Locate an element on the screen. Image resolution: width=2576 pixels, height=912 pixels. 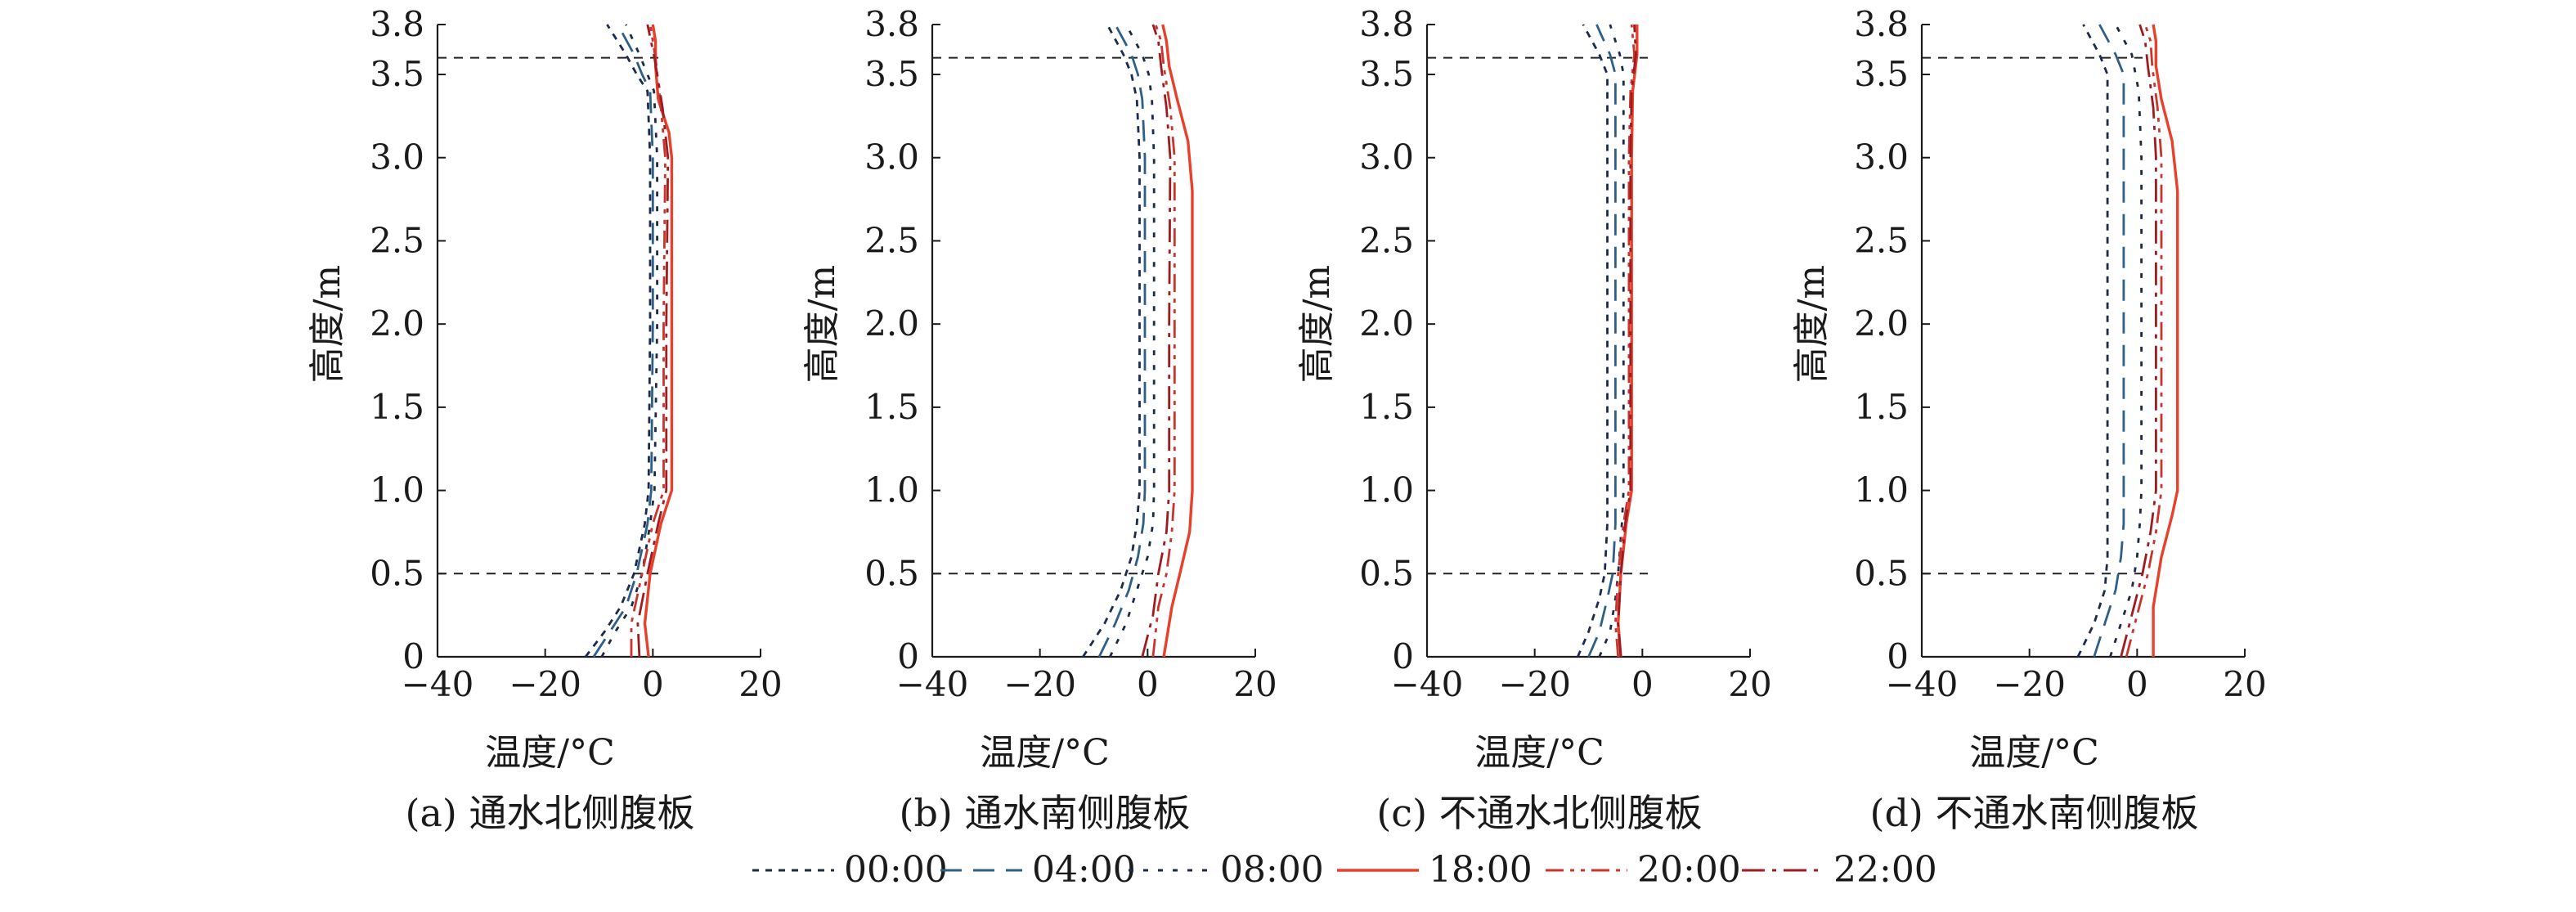
legend-item-1800: 18:00 is located at coordinates (1435, 870).